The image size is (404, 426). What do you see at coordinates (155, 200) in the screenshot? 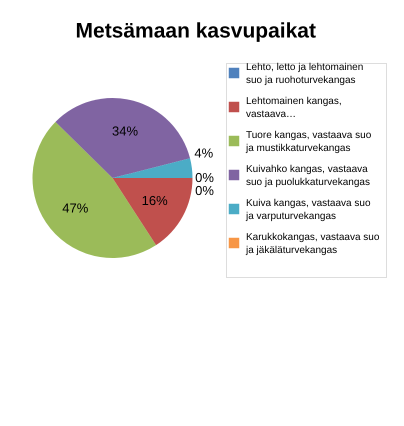
I see `data-label: 16%` at bounding box center [155, 200].